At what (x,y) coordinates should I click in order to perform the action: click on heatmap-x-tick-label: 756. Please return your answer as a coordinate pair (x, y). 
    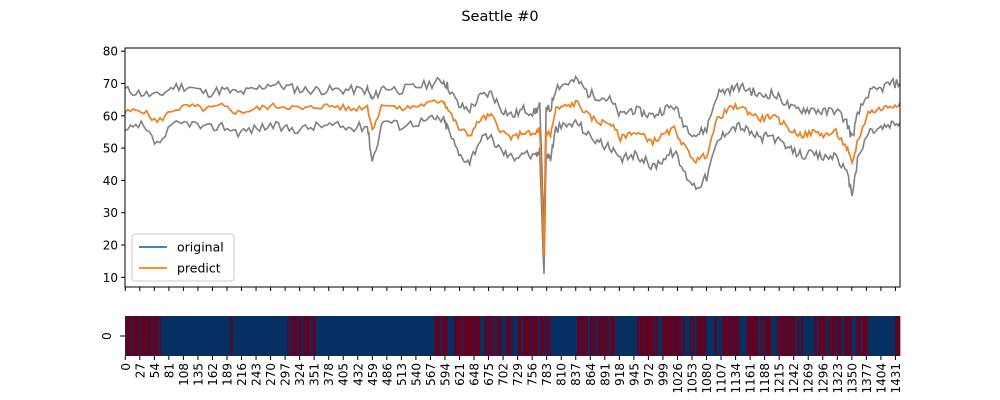
    Looking at the image, I should click on (533, 374).